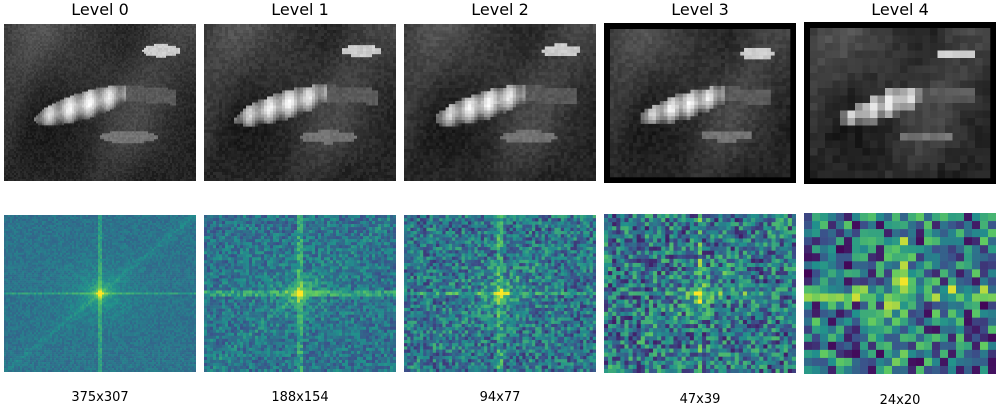 This screenshot has width=1000, height=409. I want to click on level-4-image, so click(900, 103).